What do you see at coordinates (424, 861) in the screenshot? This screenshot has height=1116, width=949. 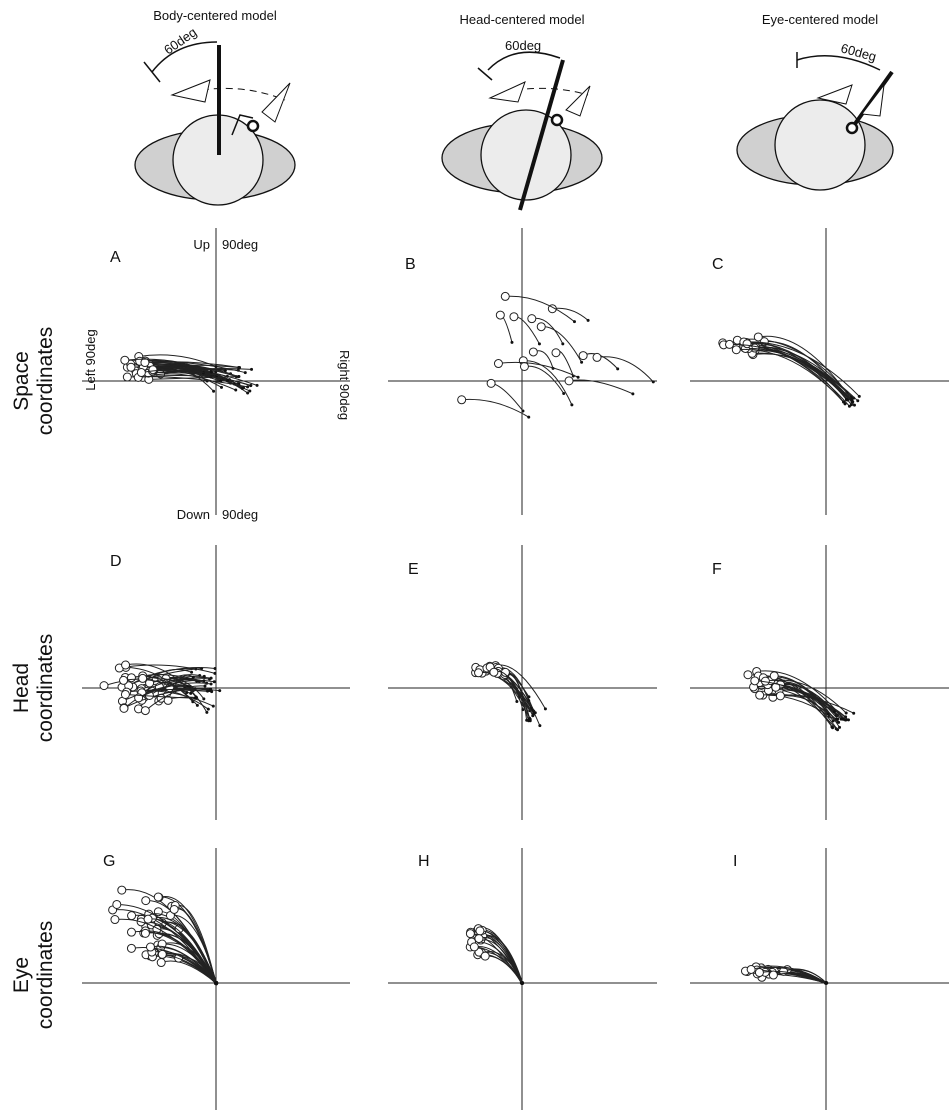 I see `panel-letter: H` at bounding box center [424, 861].